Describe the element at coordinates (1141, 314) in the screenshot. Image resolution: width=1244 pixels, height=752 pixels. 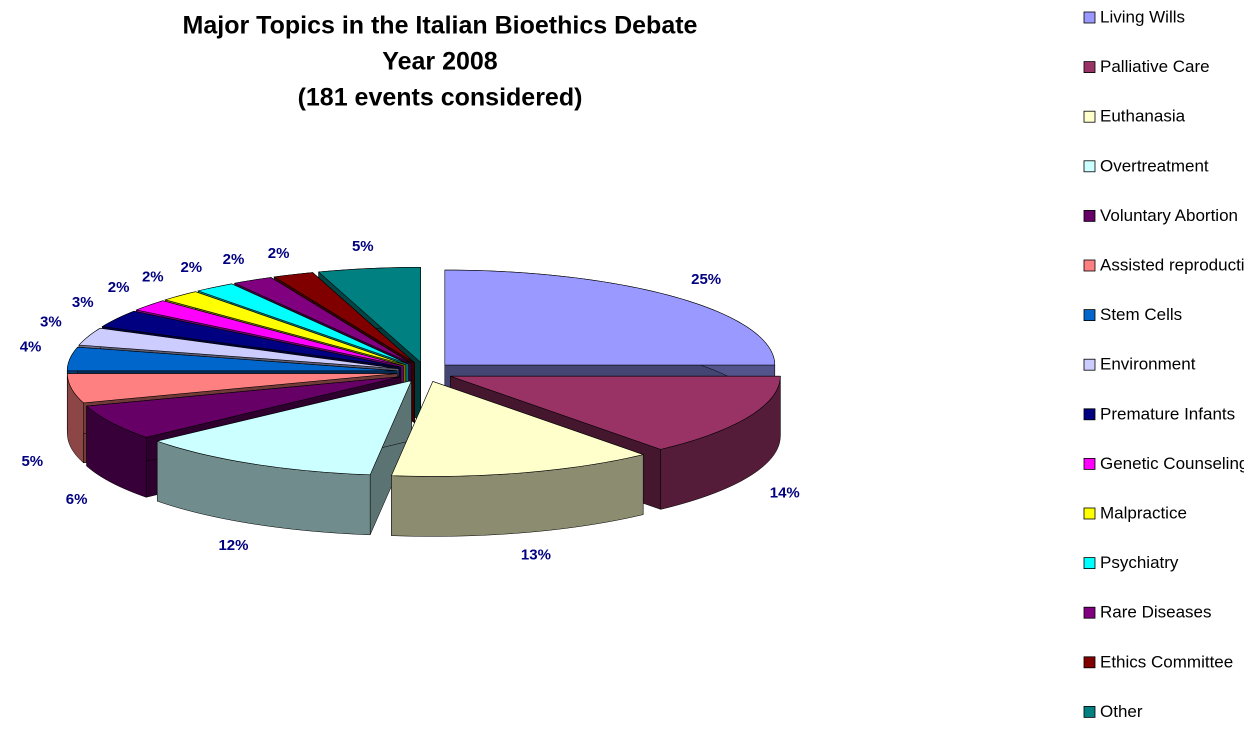
I see `legend-label: Stem Cells` at that location.